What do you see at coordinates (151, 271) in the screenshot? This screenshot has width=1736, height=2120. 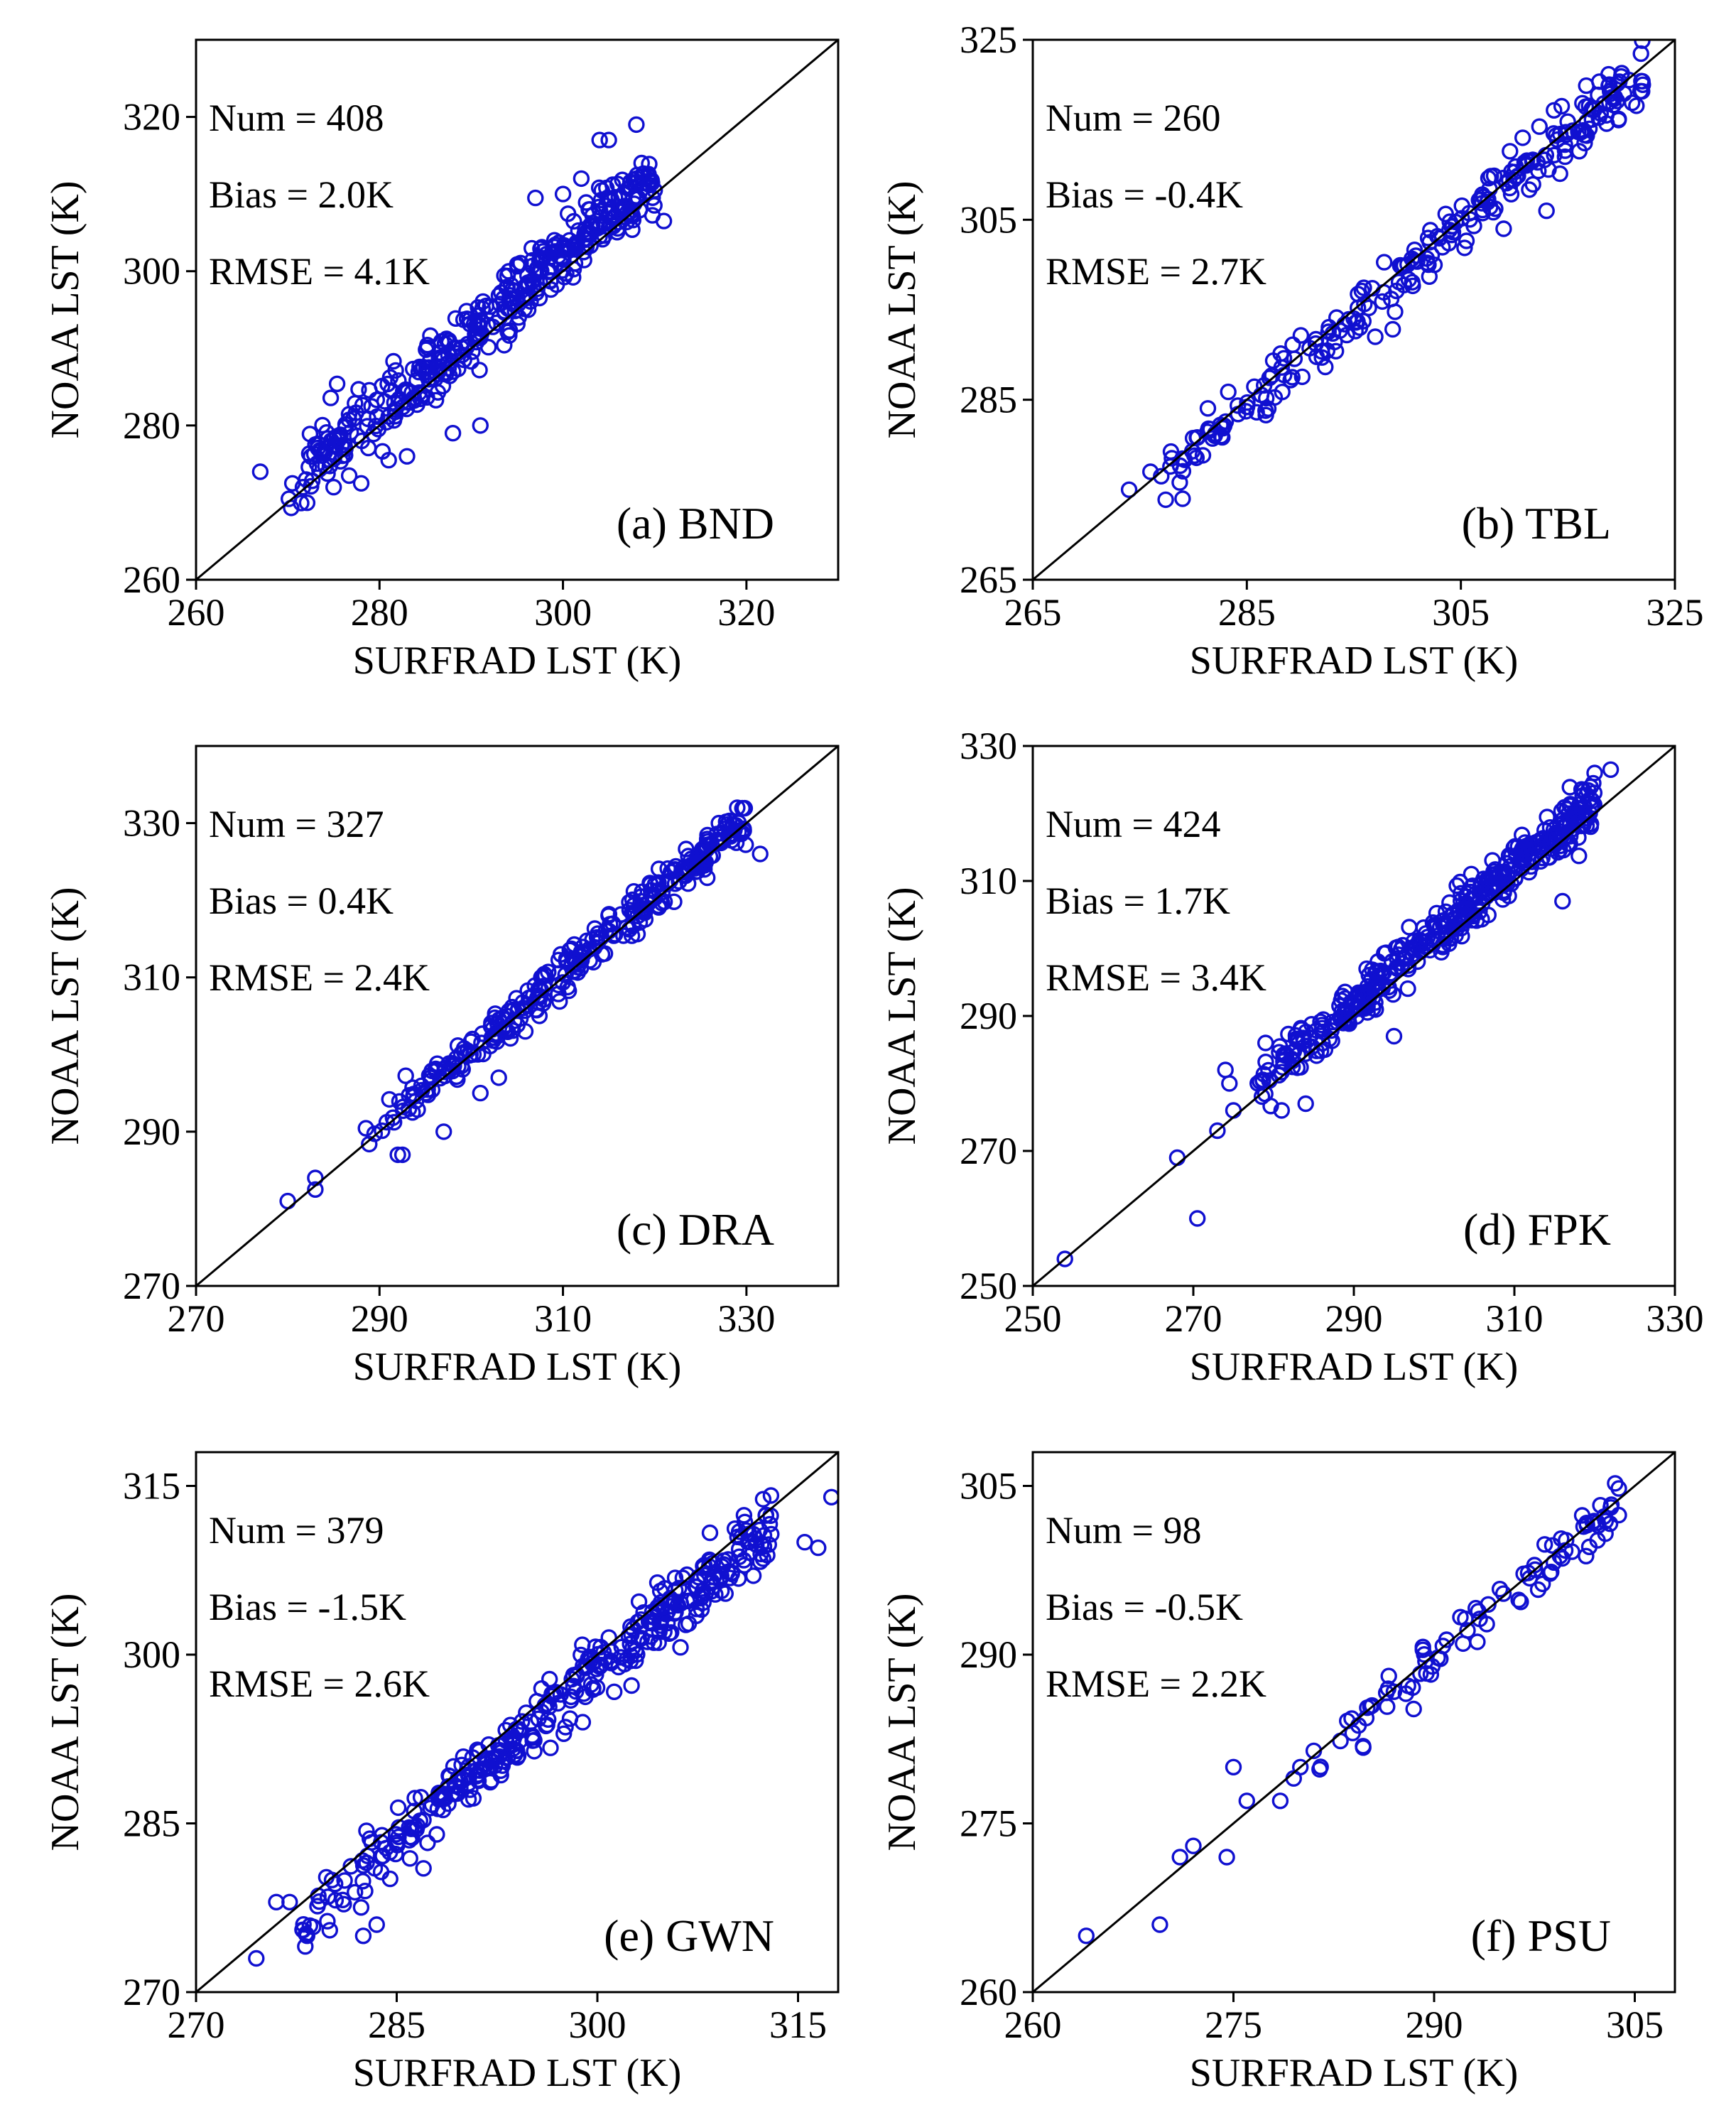 I see `y-tick-label: 300` at bounding box center [151, 271].